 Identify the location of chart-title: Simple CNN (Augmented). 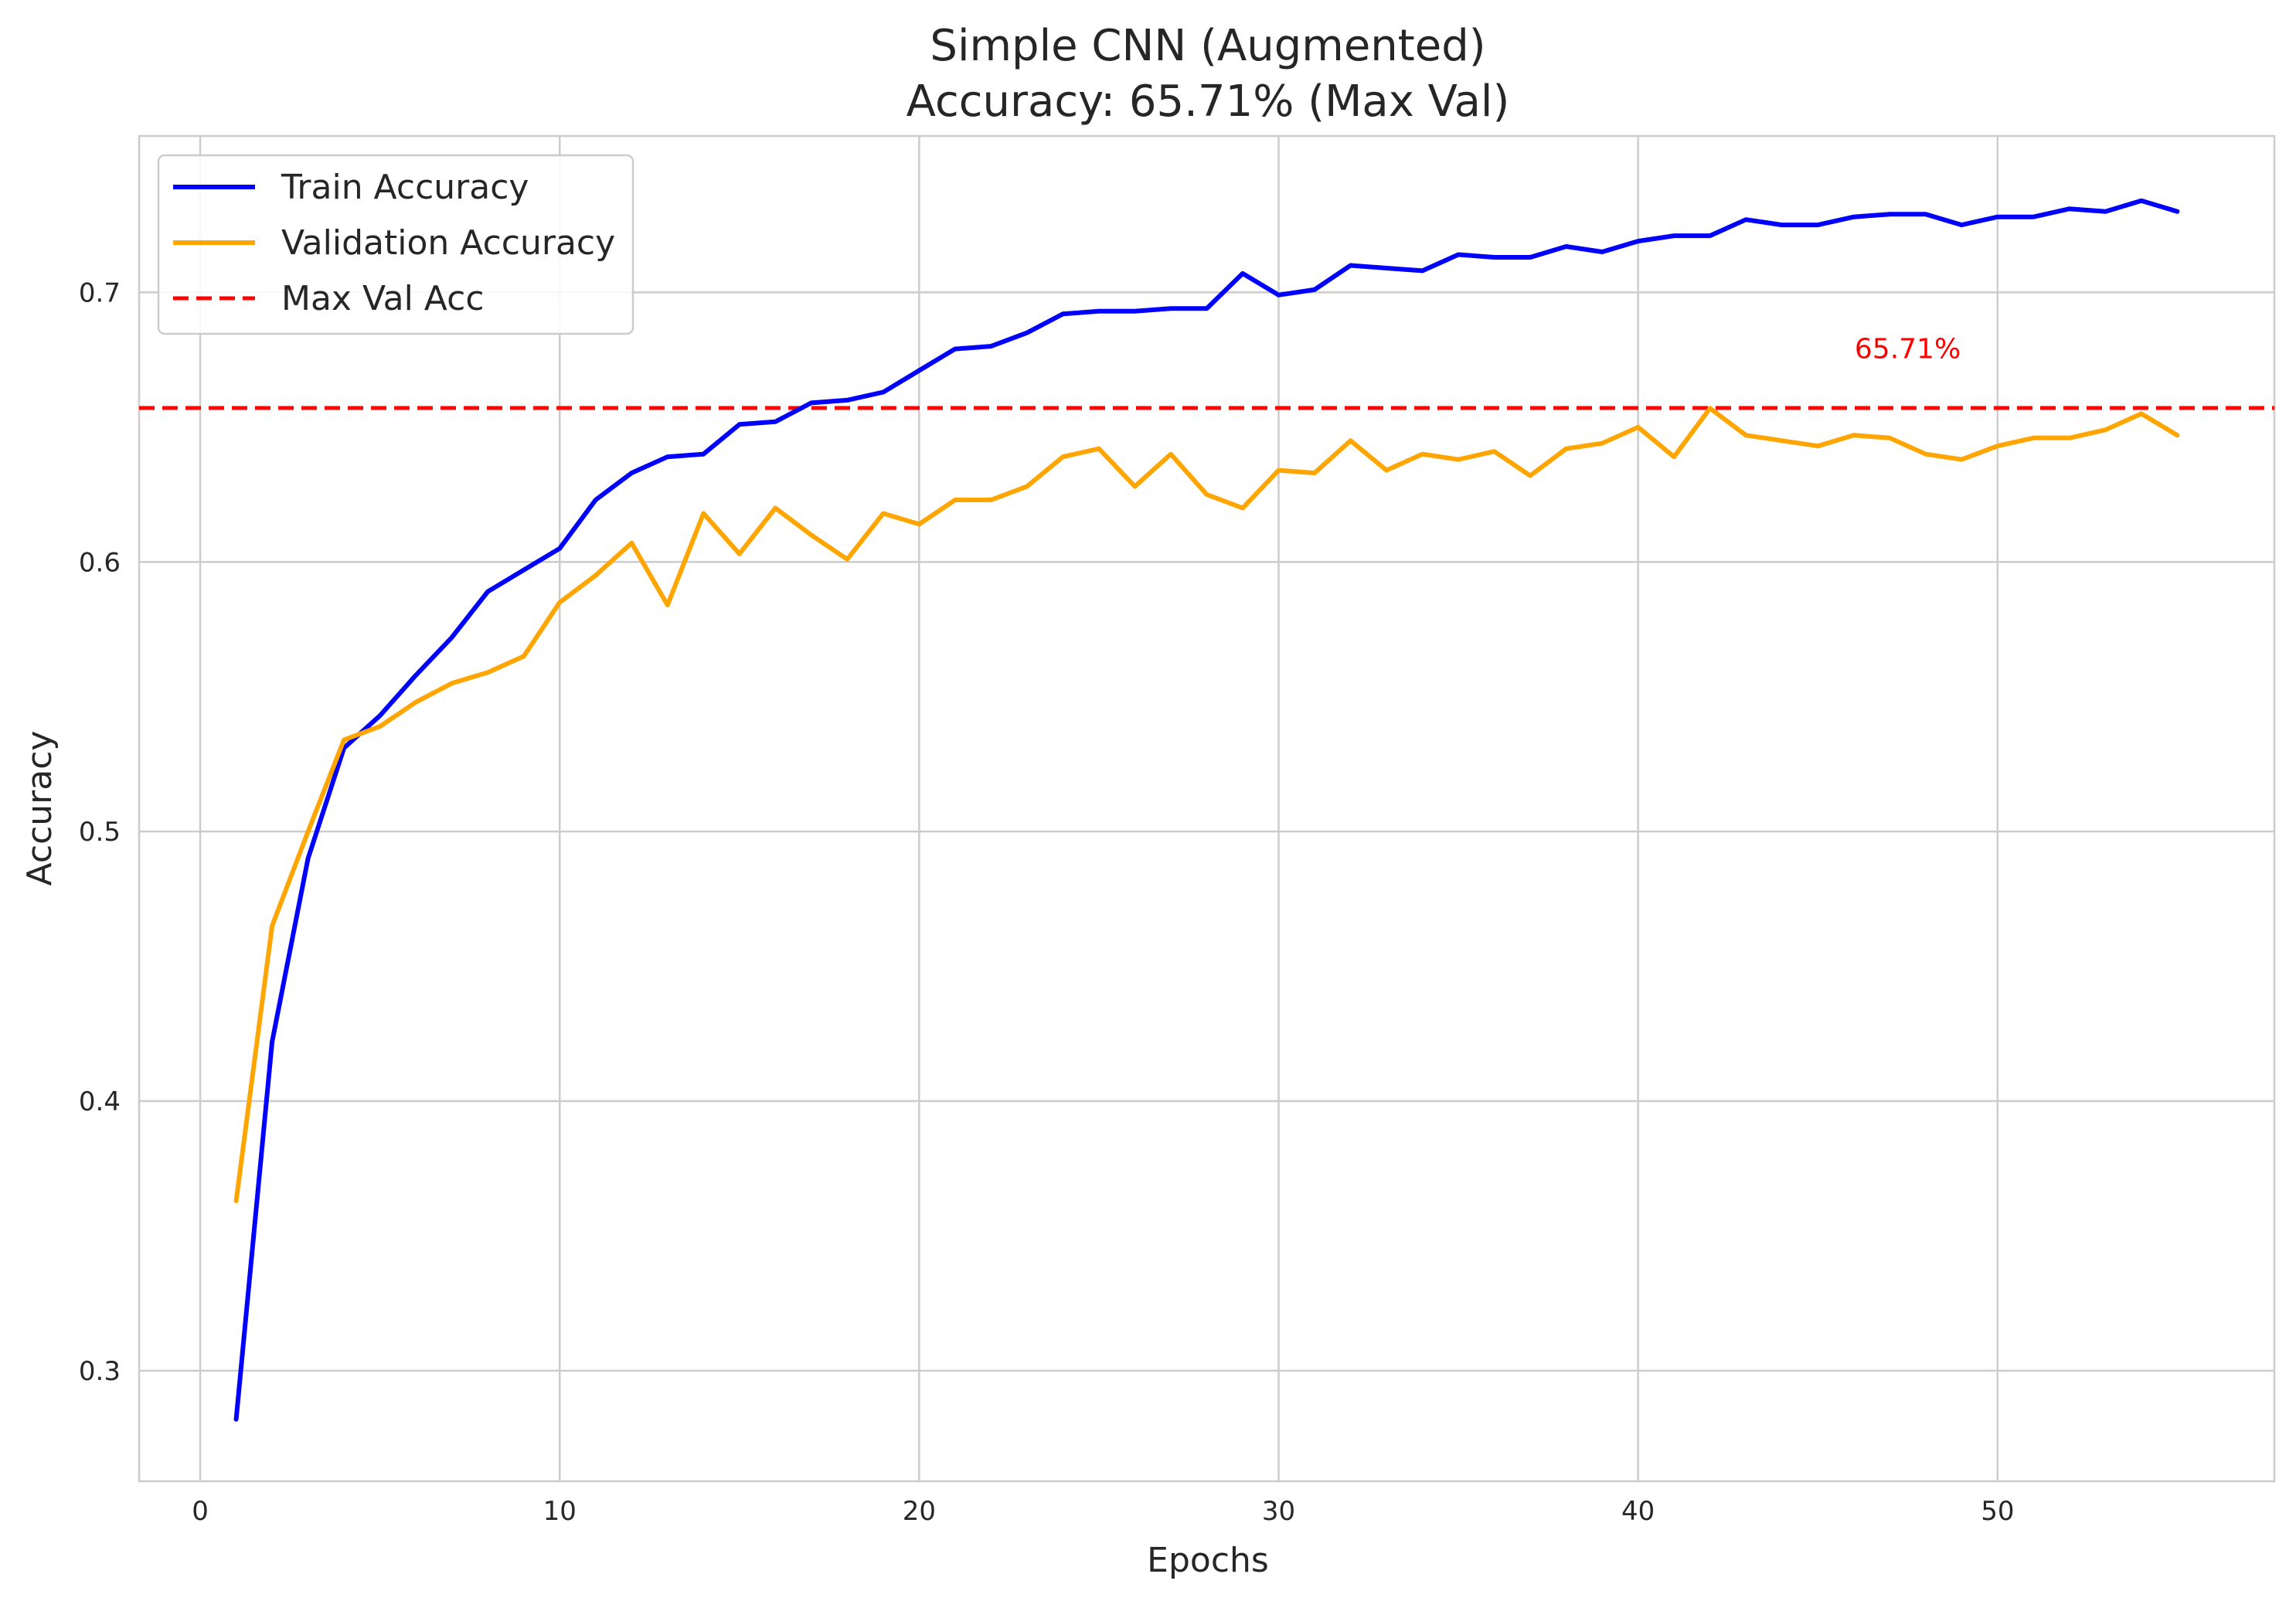
(1208, 46).